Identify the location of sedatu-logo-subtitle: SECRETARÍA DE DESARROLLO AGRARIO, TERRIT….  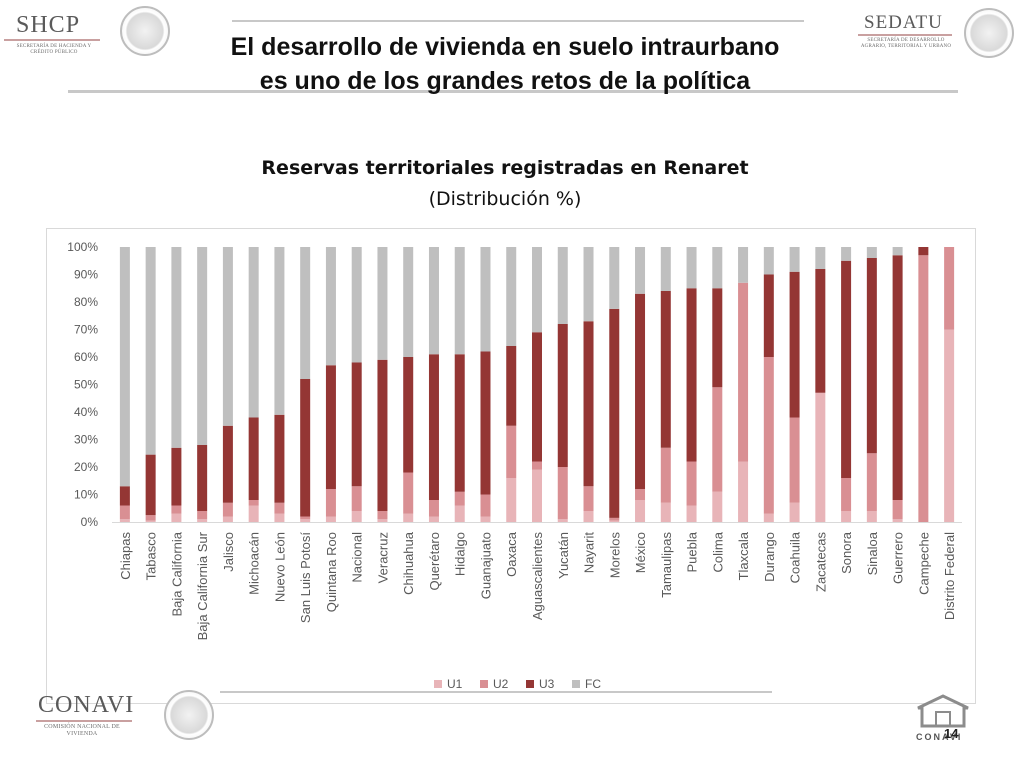
(906, 43).